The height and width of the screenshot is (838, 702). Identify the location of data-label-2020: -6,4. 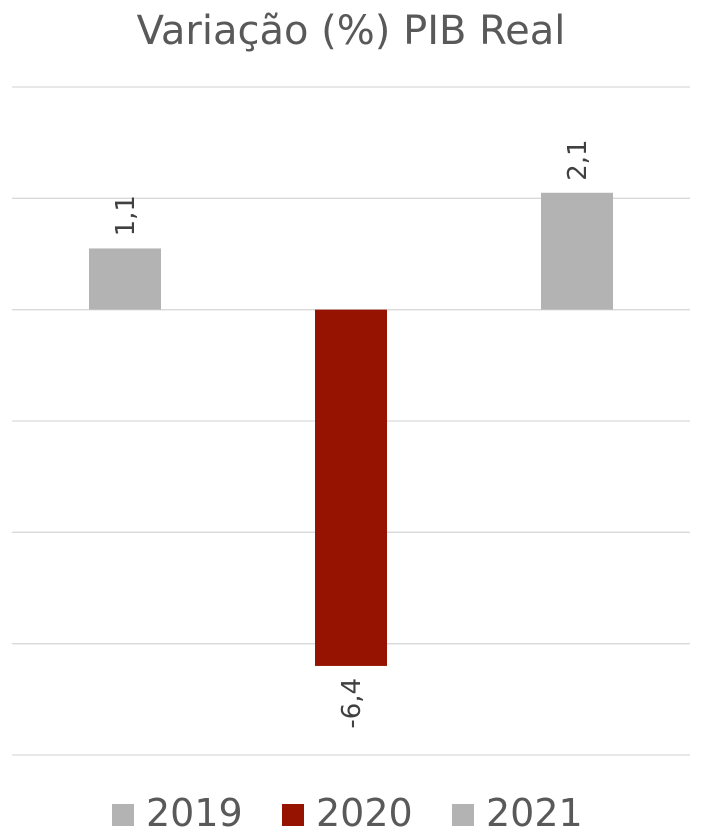
(352, 703).